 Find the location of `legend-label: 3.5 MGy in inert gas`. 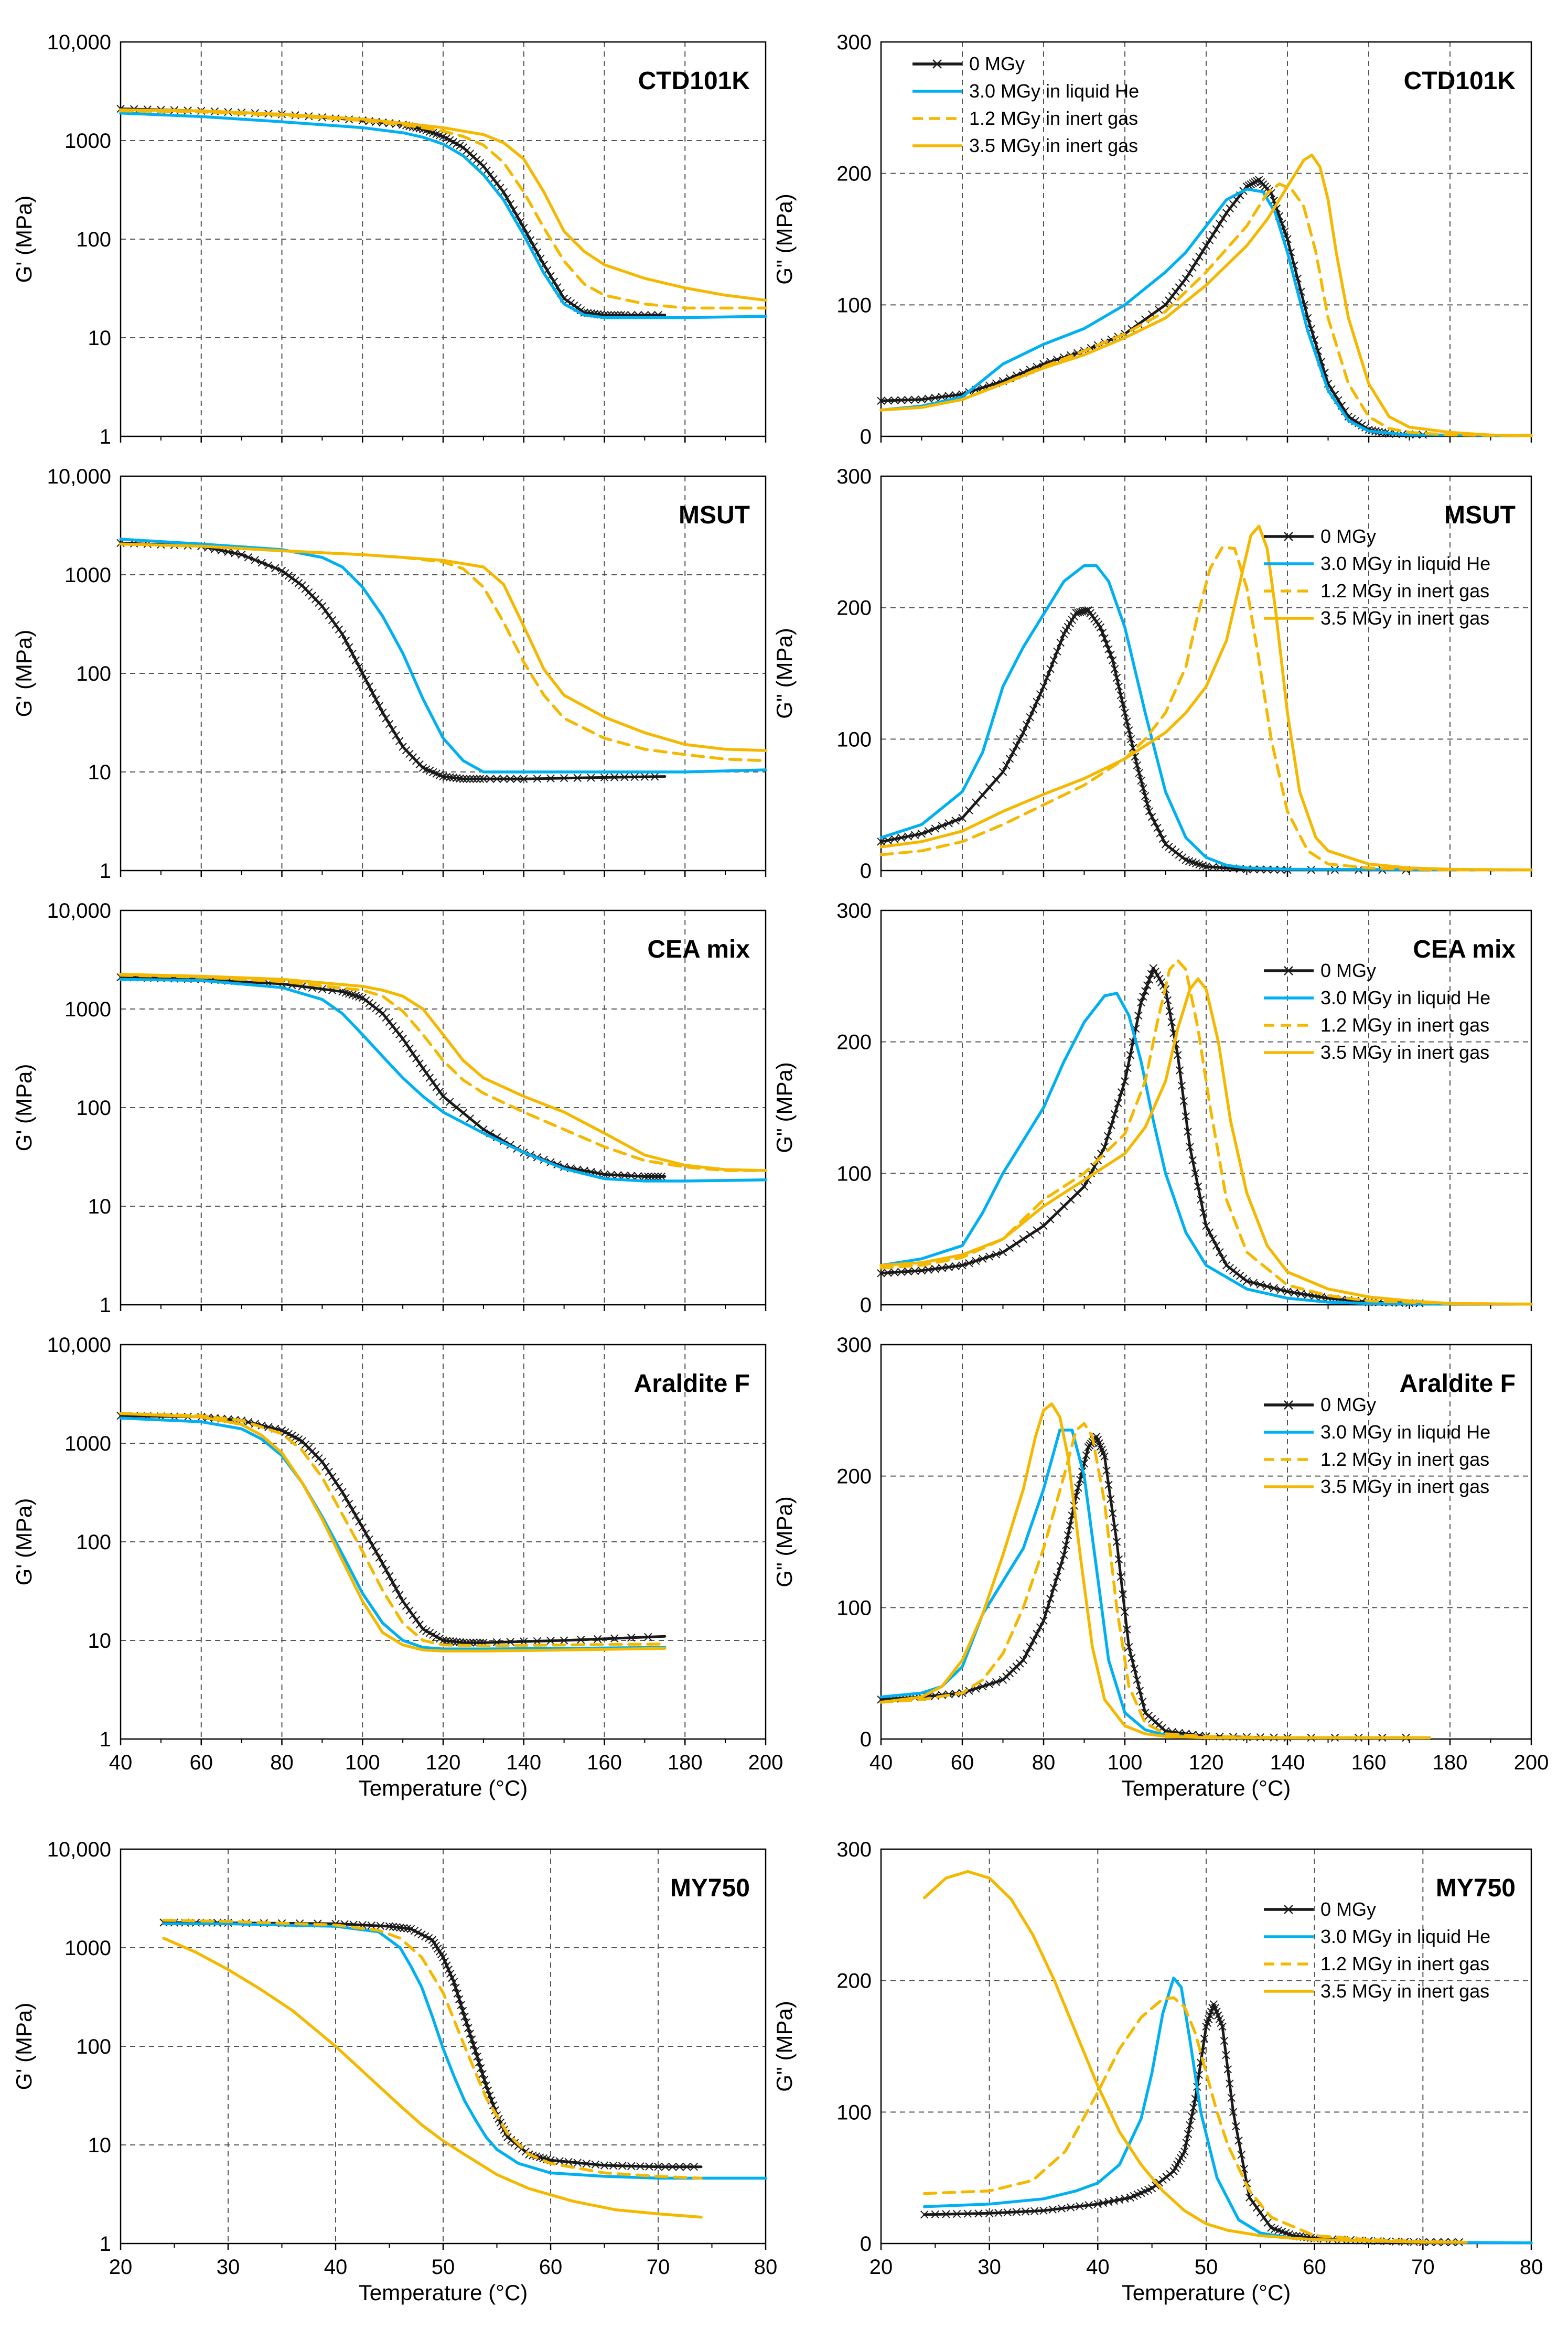

legend-label: 3.5 MGy in inert gas is located at coordinates (1404, 618).